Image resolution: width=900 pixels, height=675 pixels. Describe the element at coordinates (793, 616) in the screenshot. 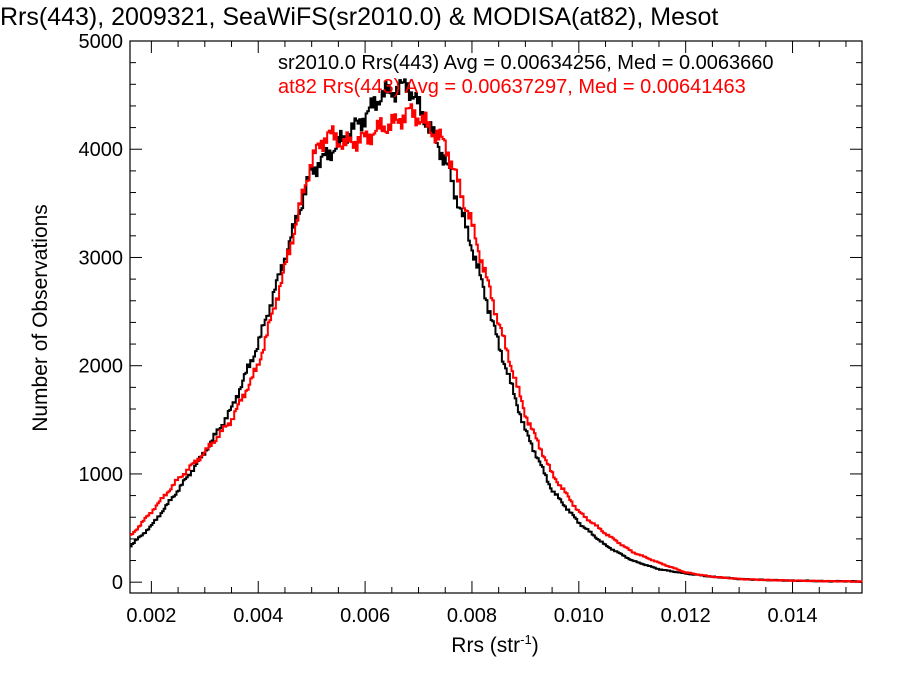

I see `x-tick-label: 0.014` at that location.